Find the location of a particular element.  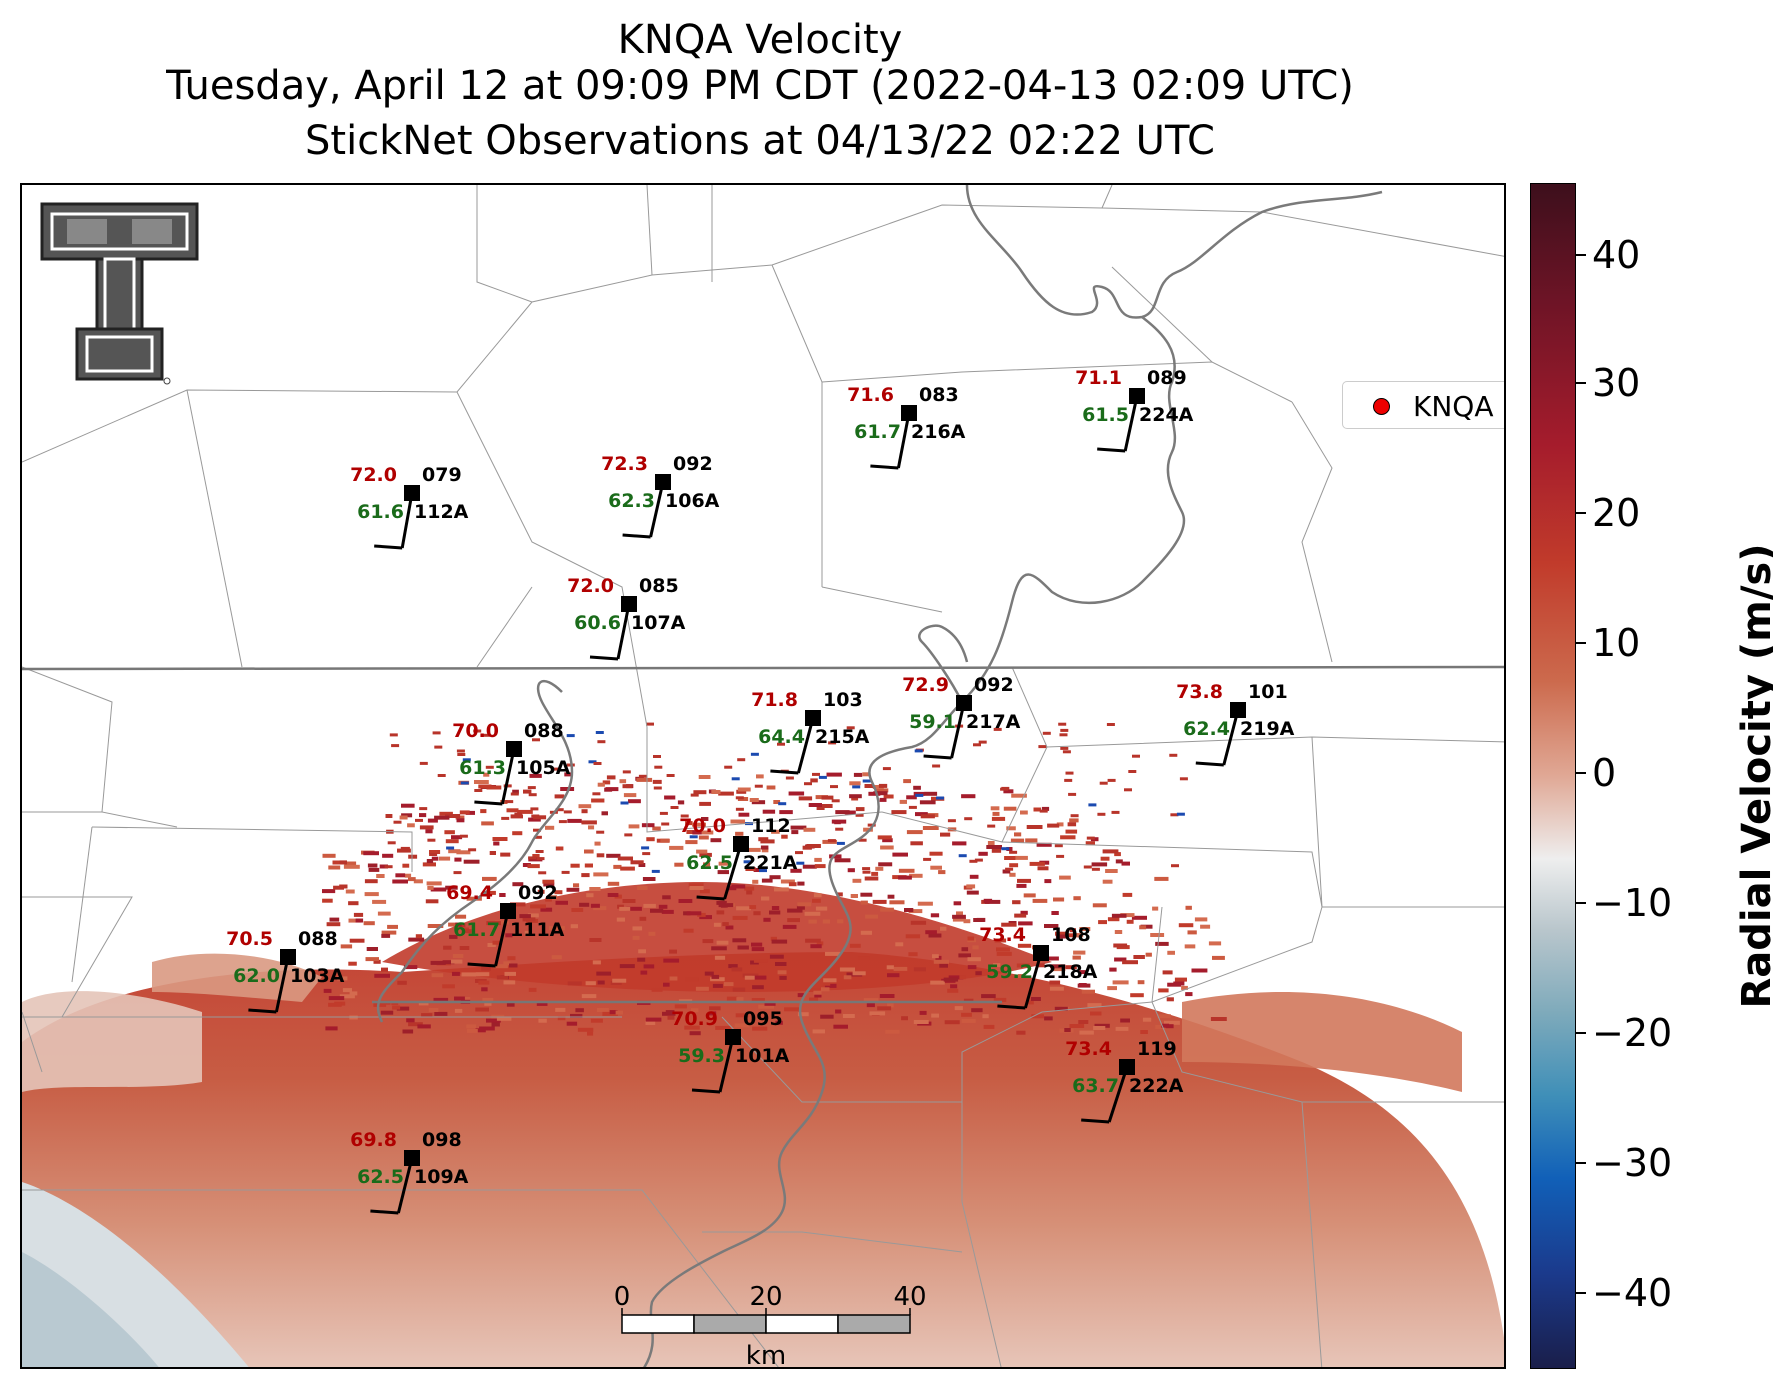

scale-bar: 0 20 40 km is located at coordinates (770, 1324).